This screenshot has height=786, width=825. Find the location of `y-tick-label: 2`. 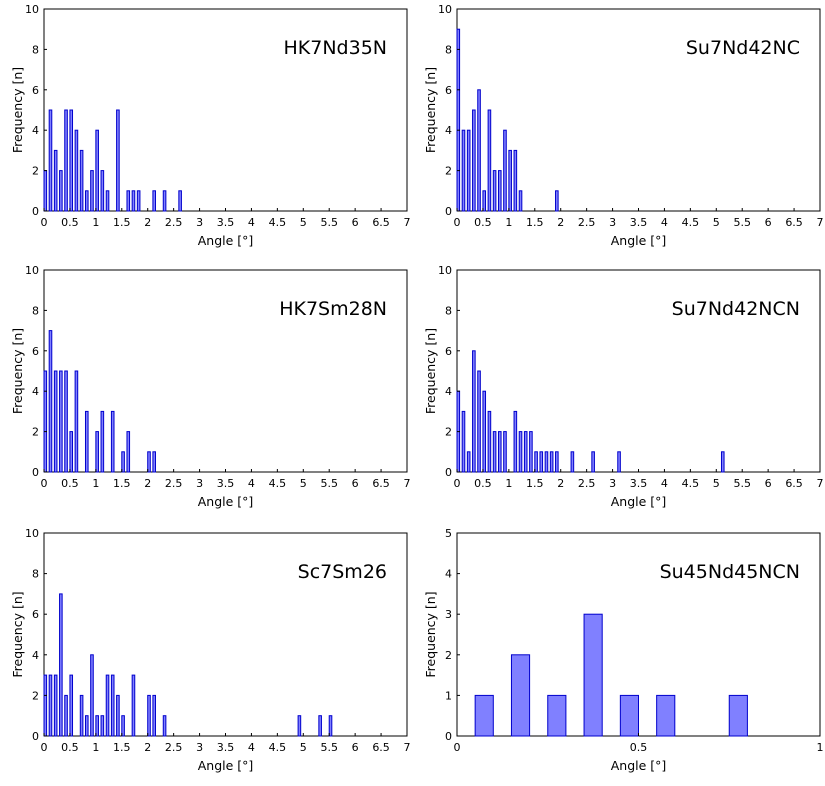

y-tick-label: 2 is located at coordinates (35, 432).